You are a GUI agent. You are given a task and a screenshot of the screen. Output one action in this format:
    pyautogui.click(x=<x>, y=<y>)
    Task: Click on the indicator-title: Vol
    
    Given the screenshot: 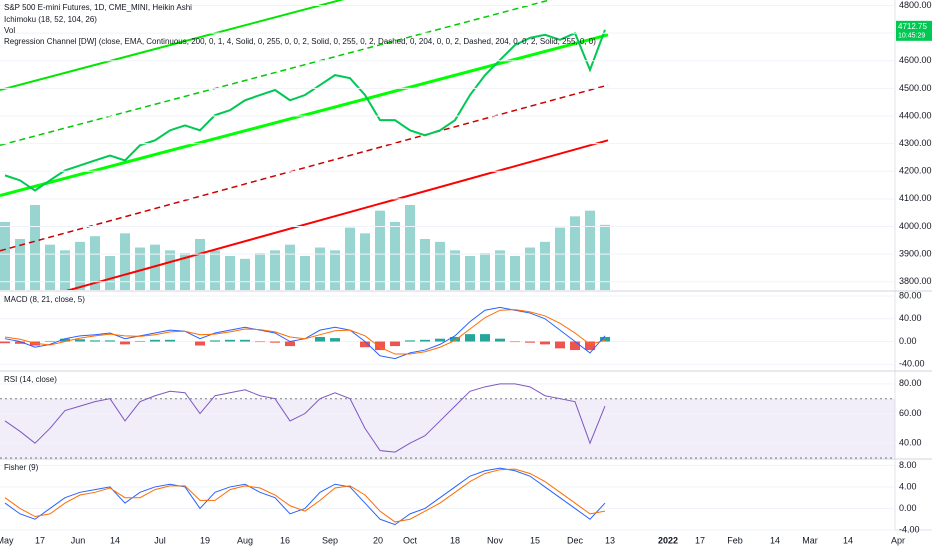 What is the action you would take?
    pyautogui.click(x=9, y=30)
    